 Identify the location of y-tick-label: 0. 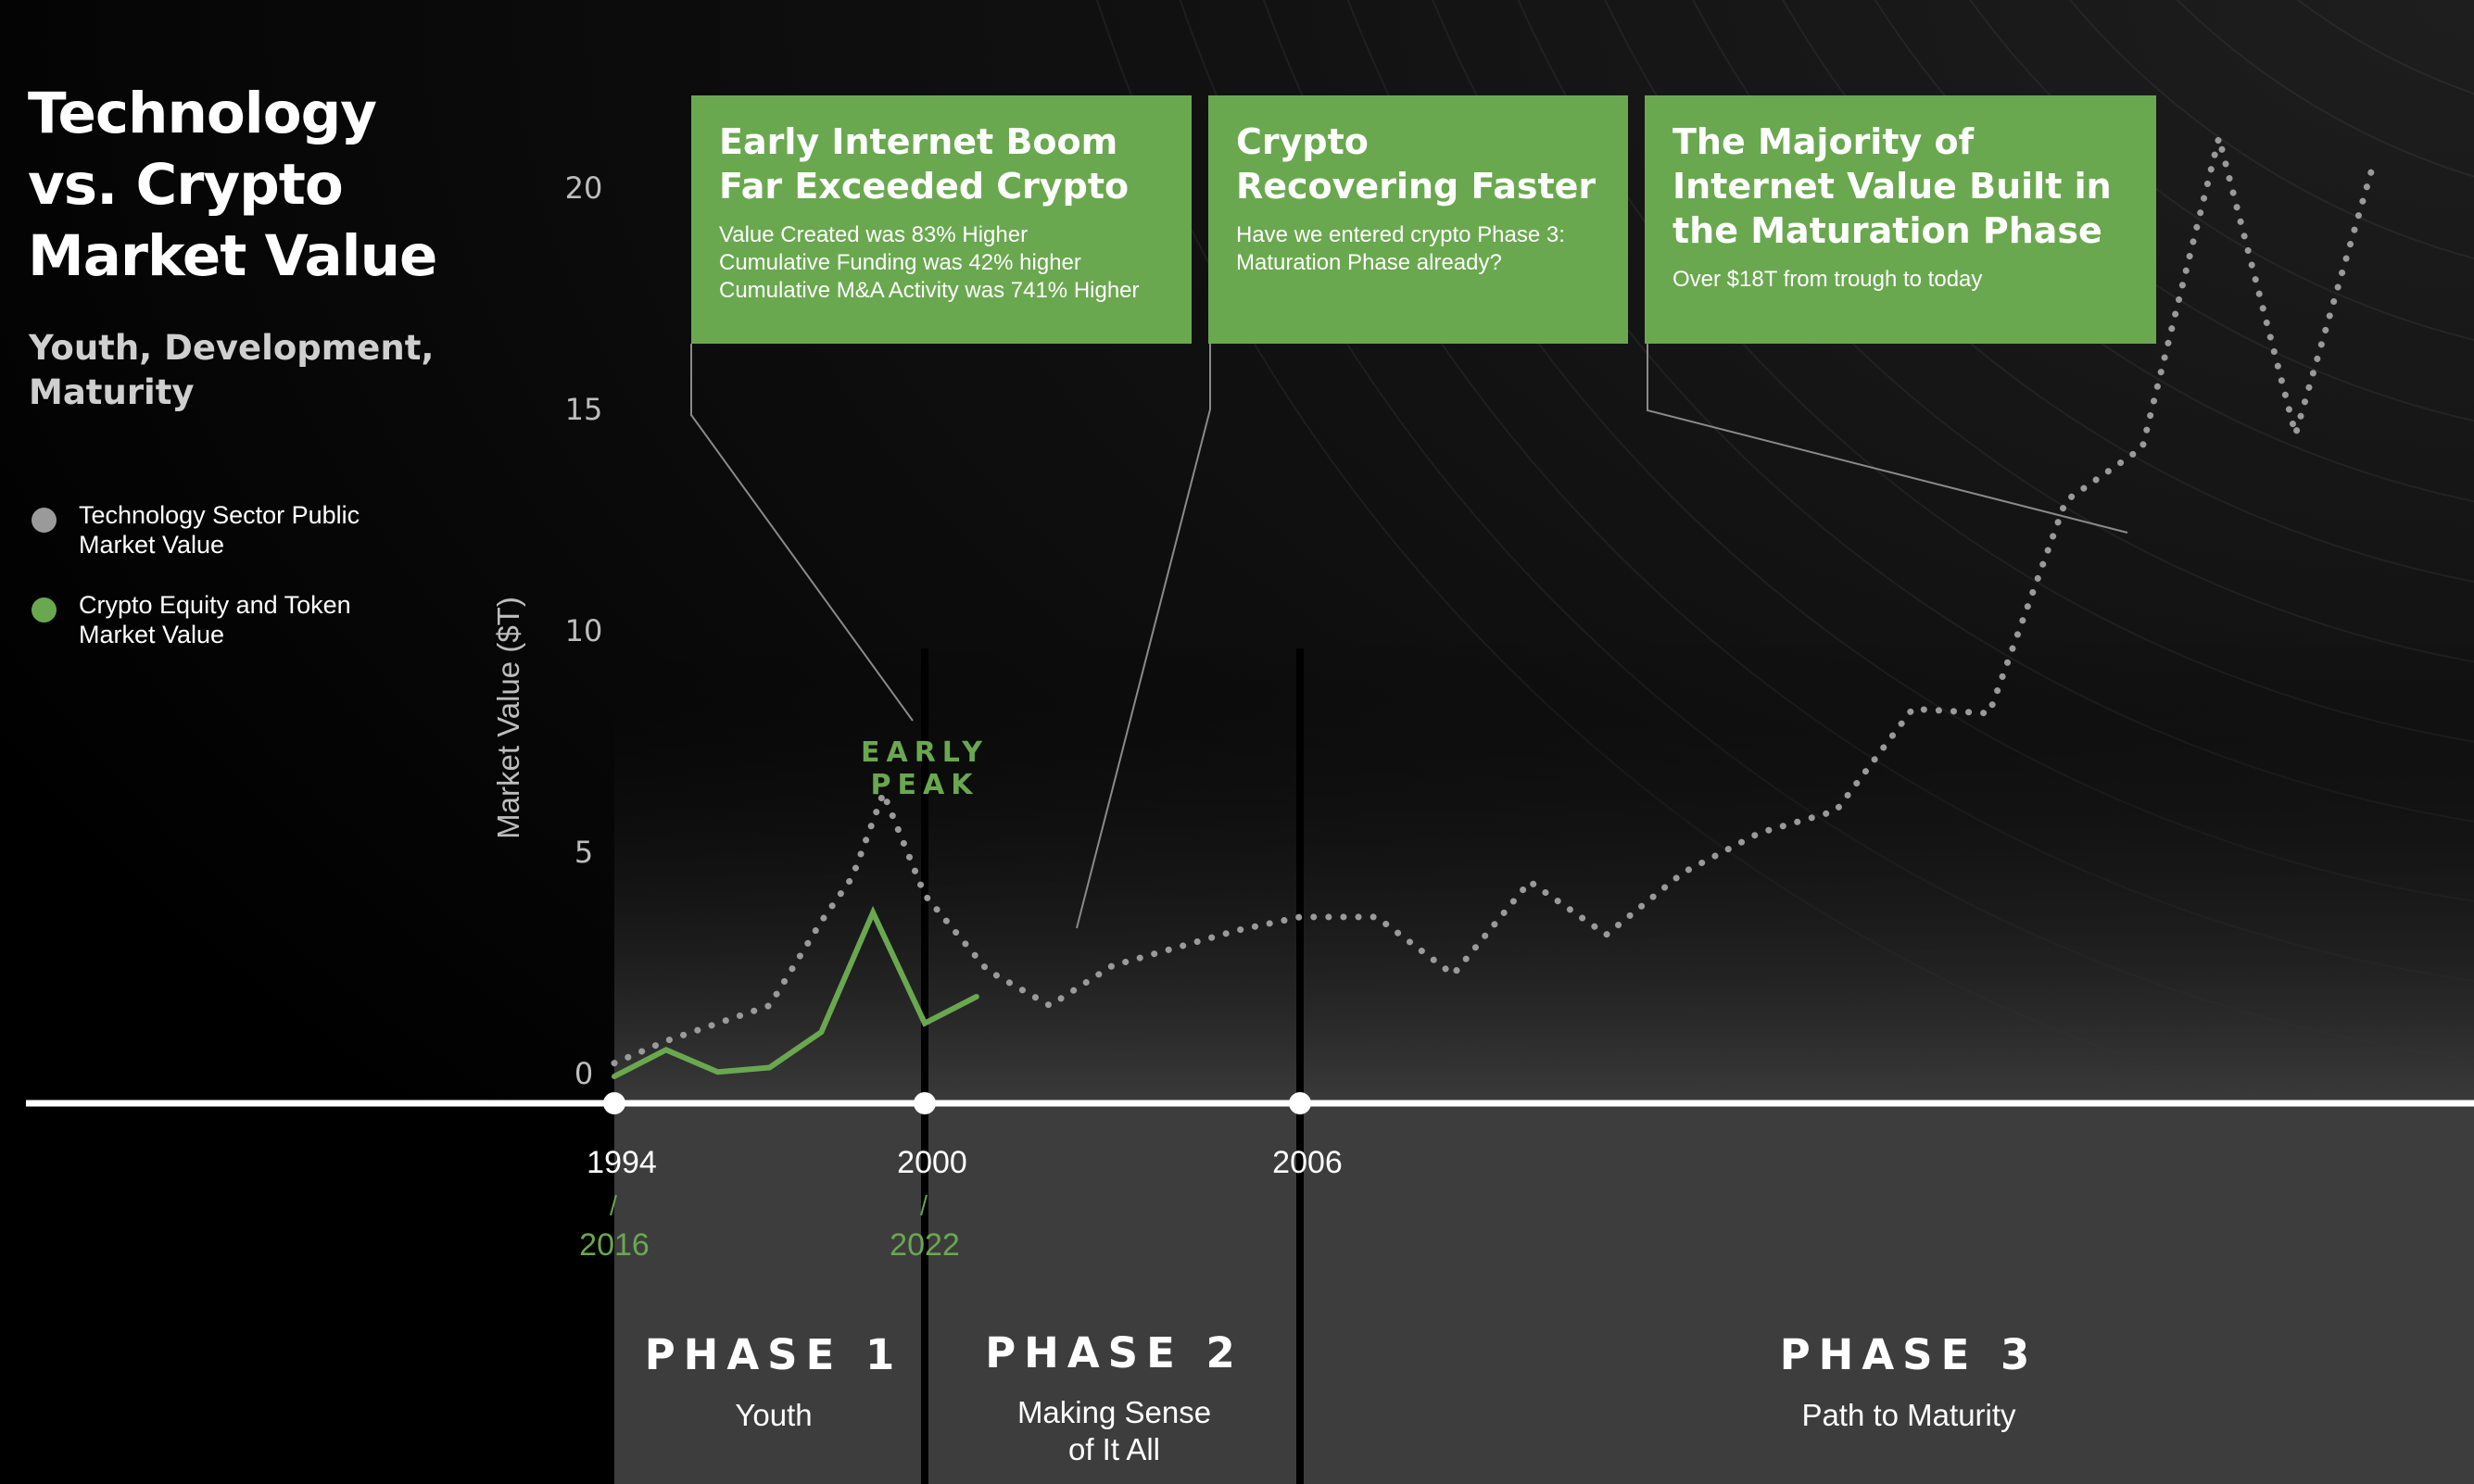
(583, 1074).